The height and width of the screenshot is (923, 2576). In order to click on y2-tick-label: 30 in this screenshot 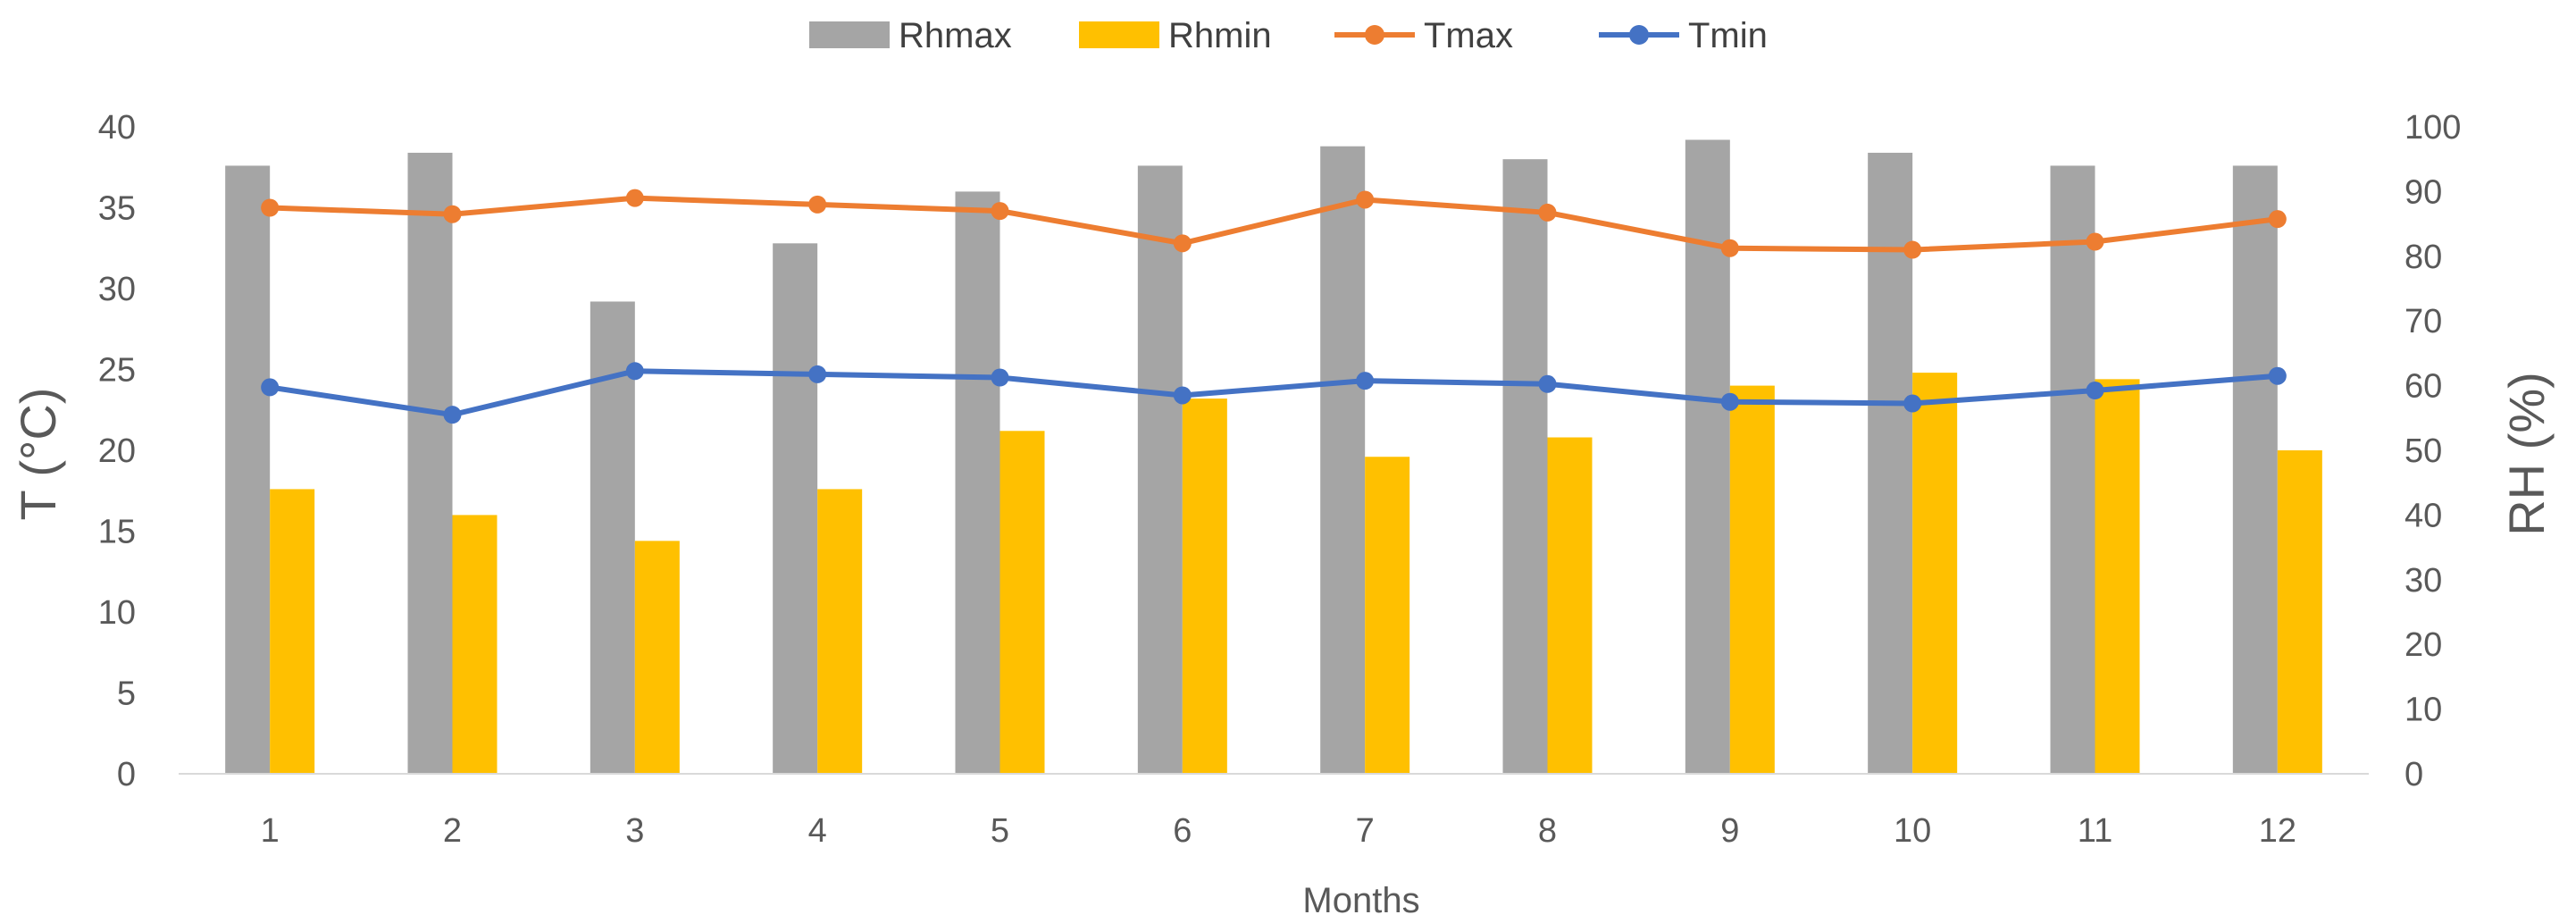, I will do `click(2424, 581)`.